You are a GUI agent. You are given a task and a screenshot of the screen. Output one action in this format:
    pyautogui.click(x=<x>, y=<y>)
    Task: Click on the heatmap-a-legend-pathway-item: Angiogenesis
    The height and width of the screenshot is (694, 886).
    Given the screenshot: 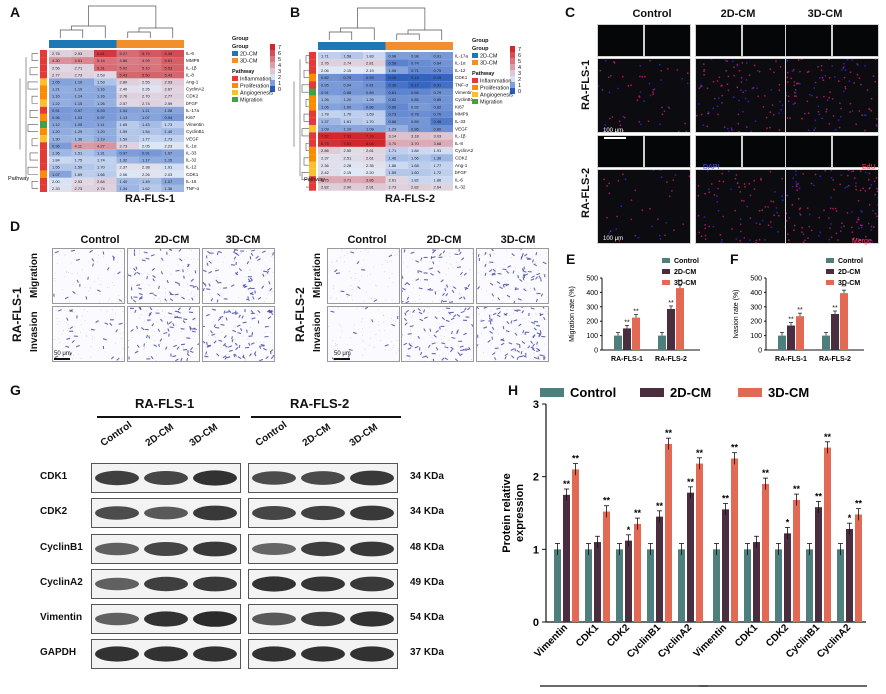 What is the action you would take?
    pyautogui.click(x=256, y=94)
    